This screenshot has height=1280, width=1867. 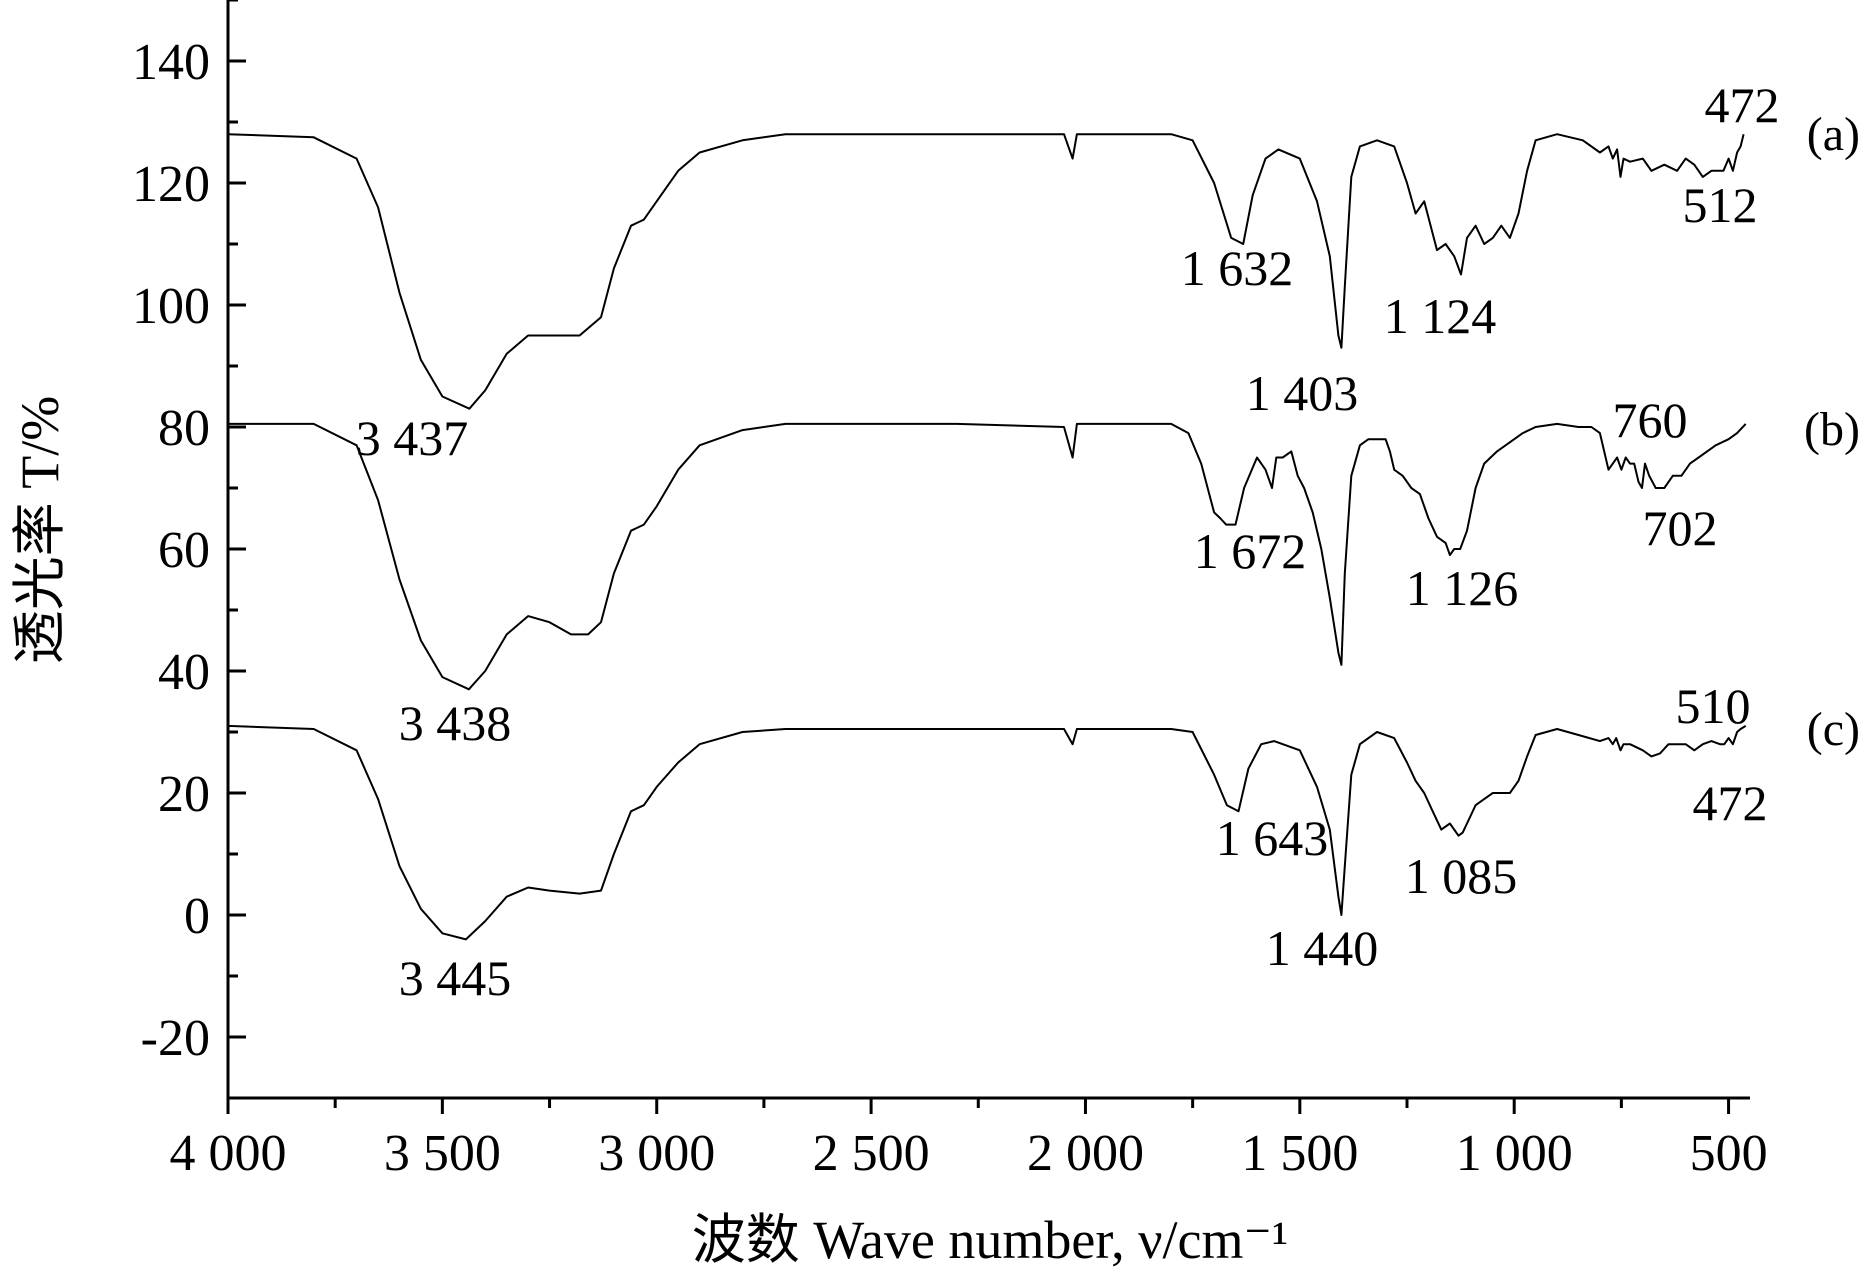 What do you see at coordinates (656, 1153) in the screenshot?
I see `x-tick-label-2: 3 000` at bounding box center [656, 1153].